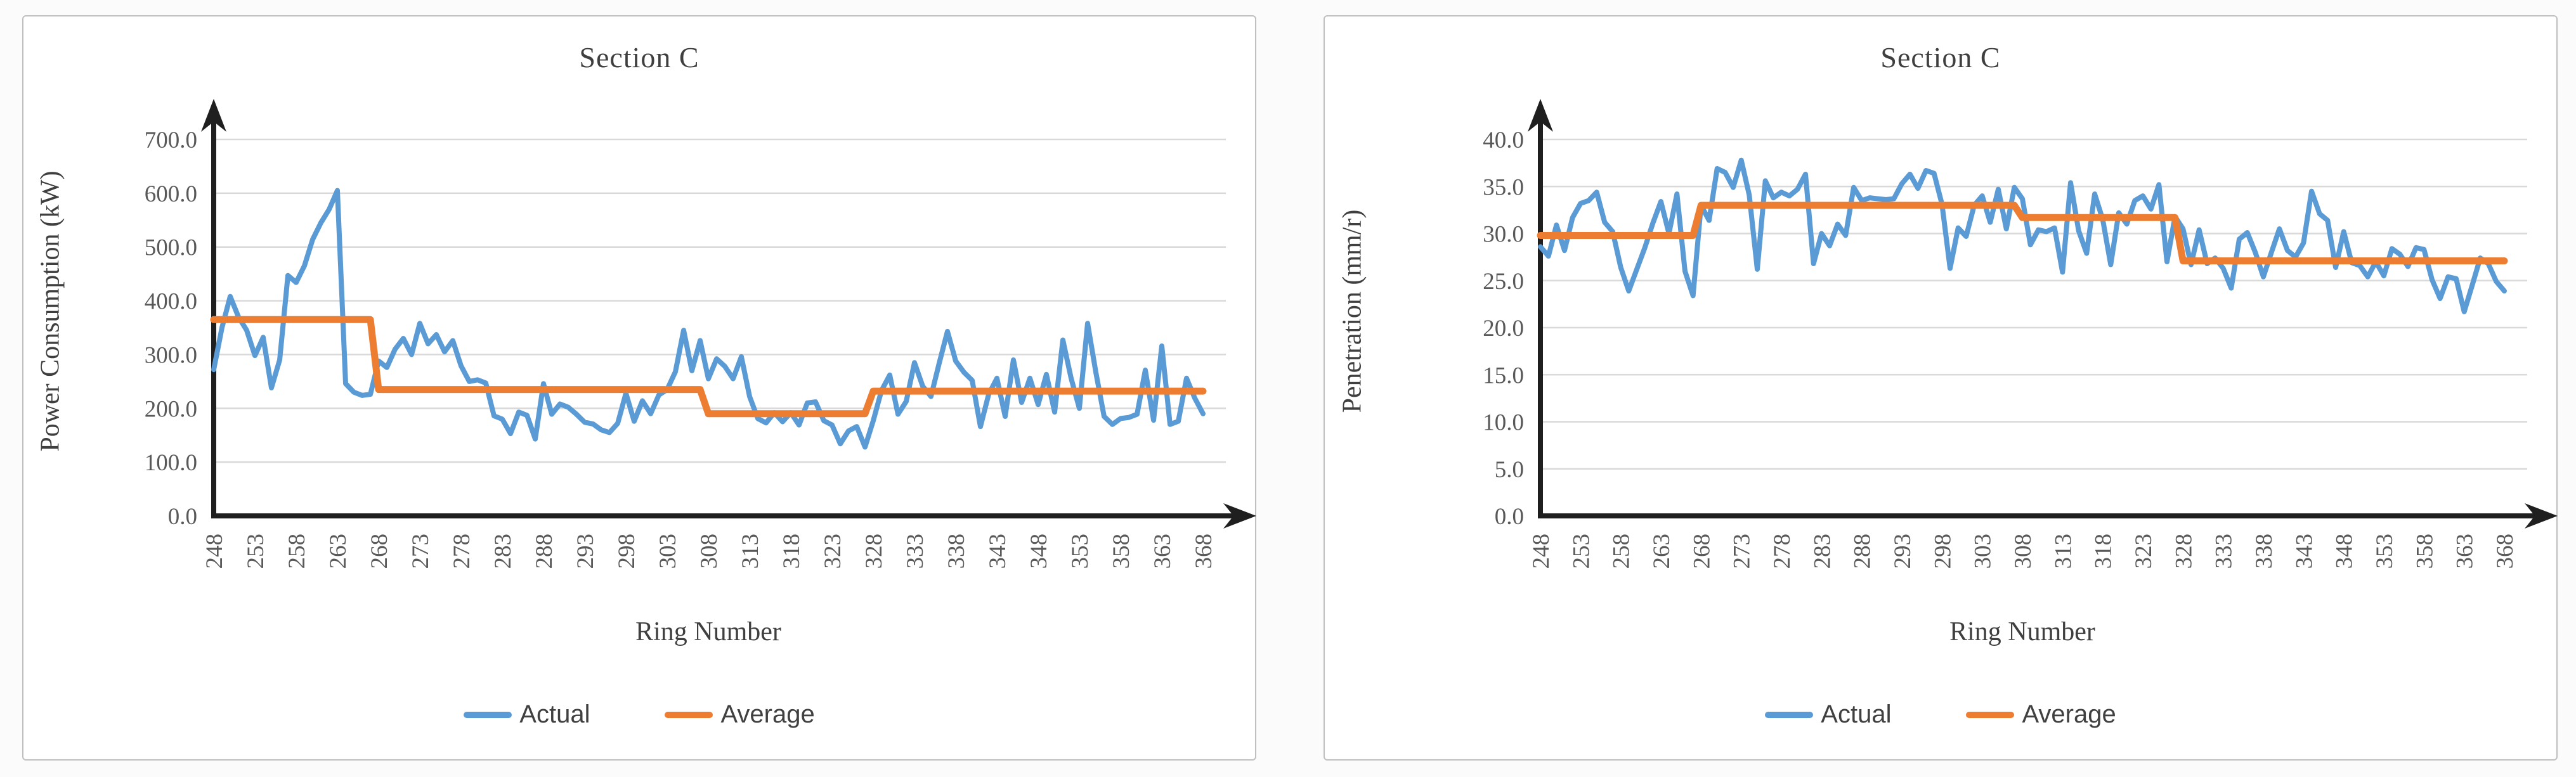  Describe the element at coordinates (1504, 140) in the screenshot. I see `y-tick-label: 40.0` at that location.